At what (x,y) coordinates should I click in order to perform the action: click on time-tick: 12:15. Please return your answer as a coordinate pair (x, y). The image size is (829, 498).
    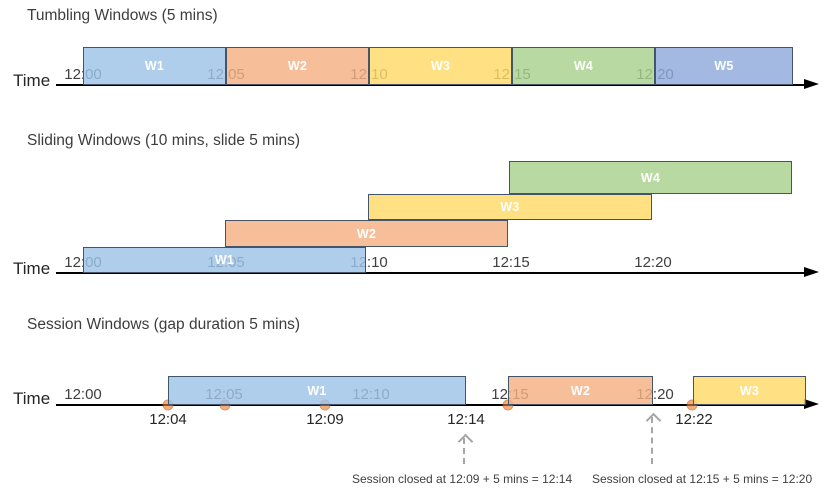
    Looking at the image, I should click on (511, 262).